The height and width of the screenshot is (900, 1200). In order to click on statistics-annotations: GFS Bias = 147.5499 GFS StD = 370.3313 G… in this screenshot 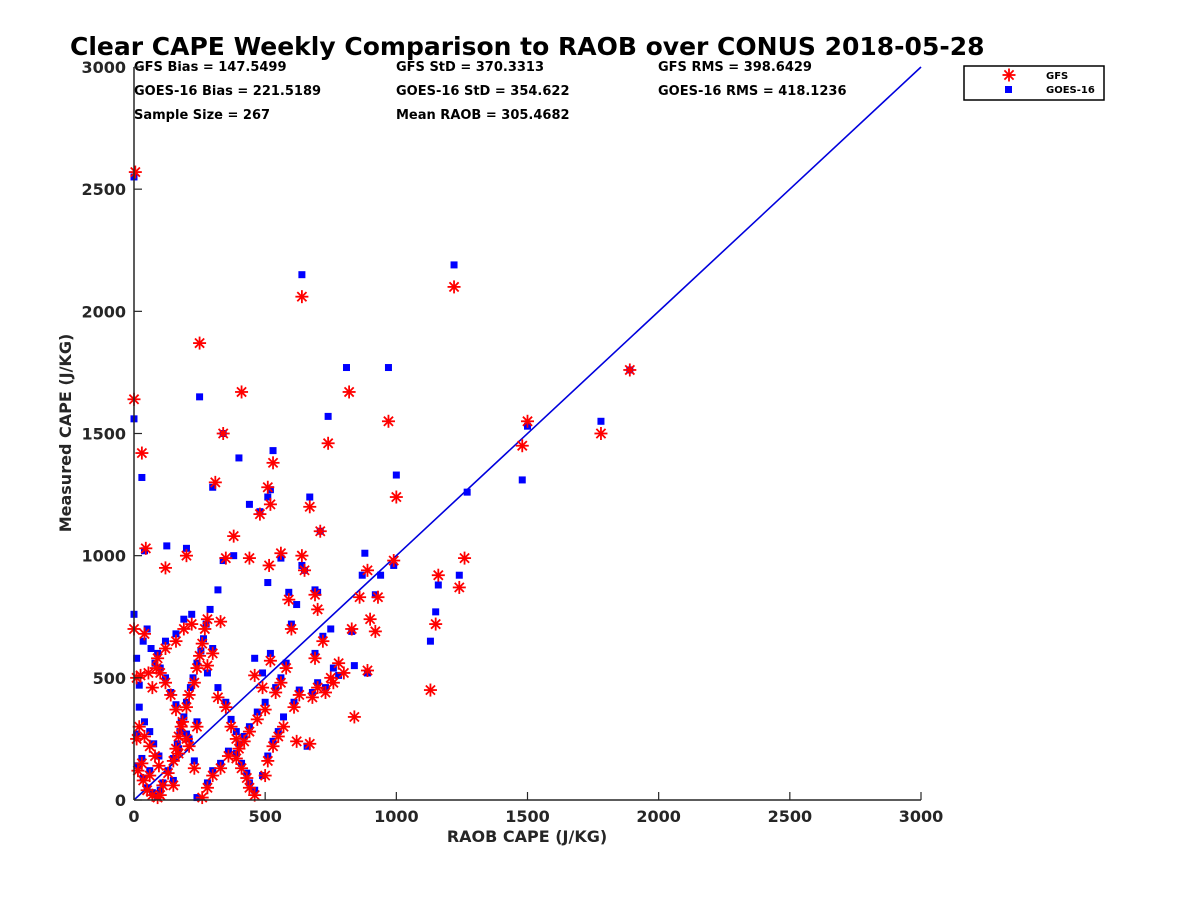, I will do `click(490, 91)`.